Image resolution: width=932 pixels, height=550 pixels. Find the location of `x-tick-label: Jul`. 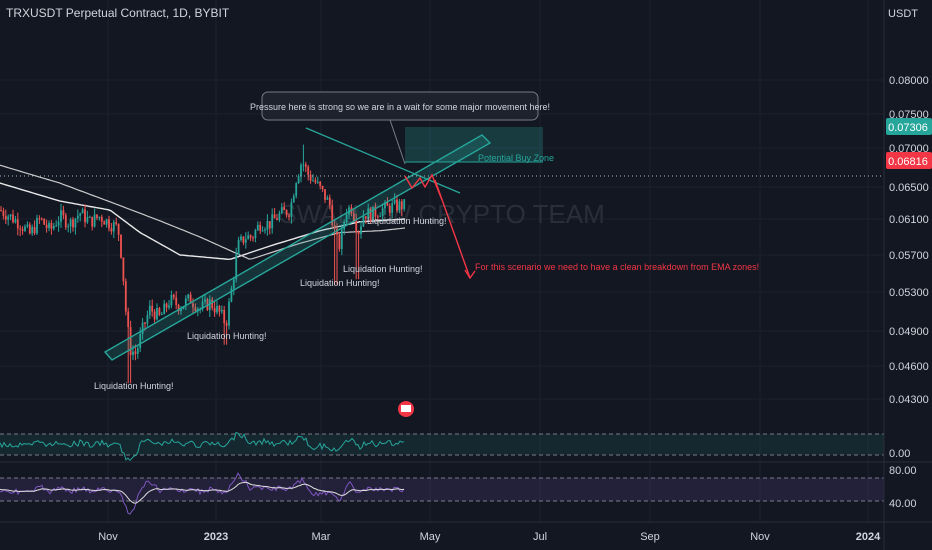

x-tick-label: Jul is located at coordinates (540, 537).